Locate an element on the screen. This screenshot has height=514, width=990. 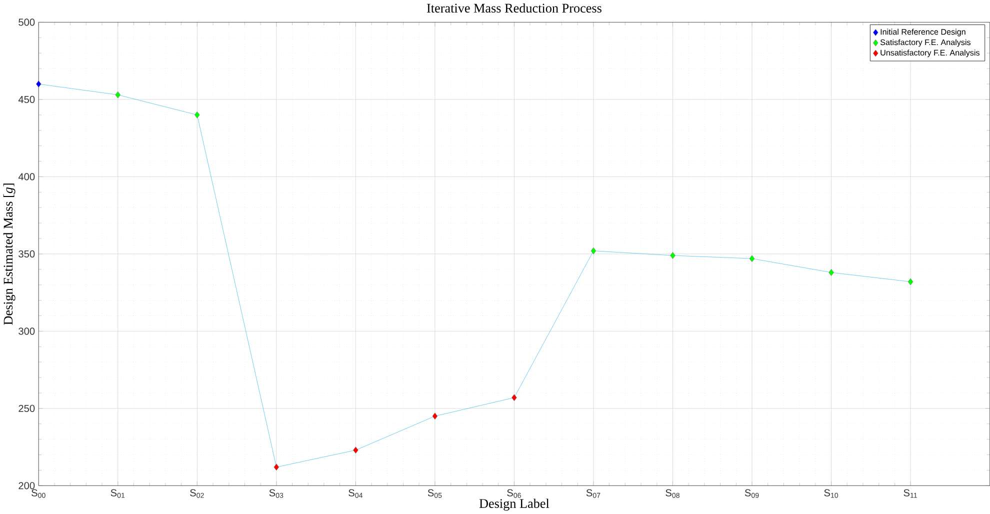
x-tick-label: S$_{05}$ is located at coordinates (435, 493).